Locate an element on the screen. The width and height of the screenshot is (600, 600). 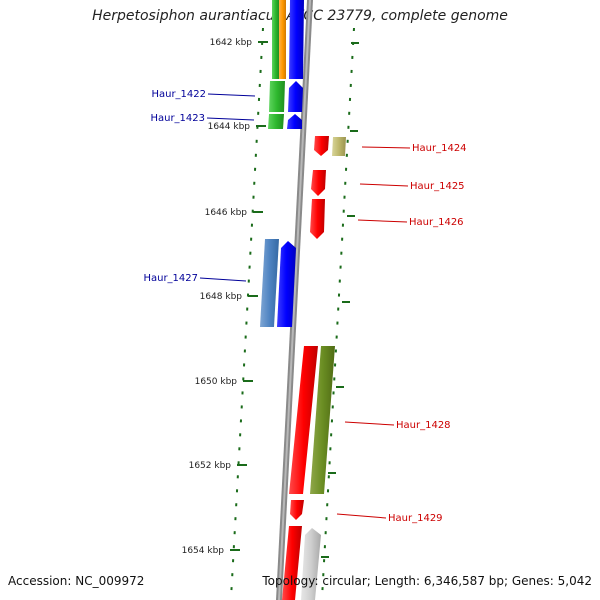
genome-backbone-highlight is located at coordinates (294, 300).